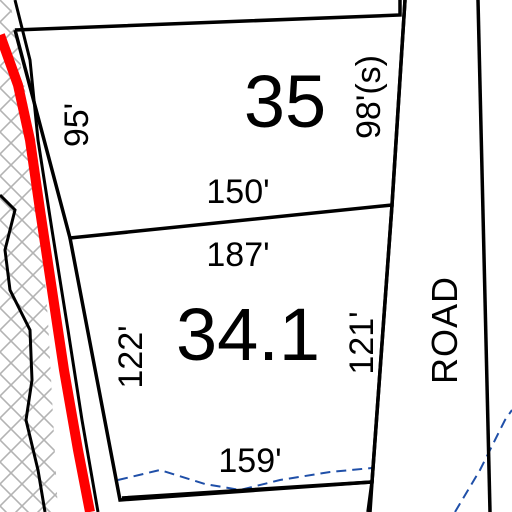 This screenshot has width=512, height=512. Describe the element at coordinates (362, 342) in the screenshot. I see `lot-34-1-right-dimension: 121'` at that location.